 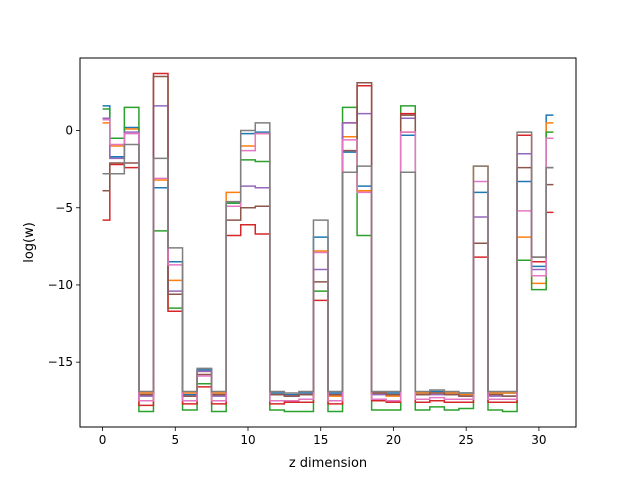 I want to click on y-axis-label: log(w), so click(x=29, y=242).